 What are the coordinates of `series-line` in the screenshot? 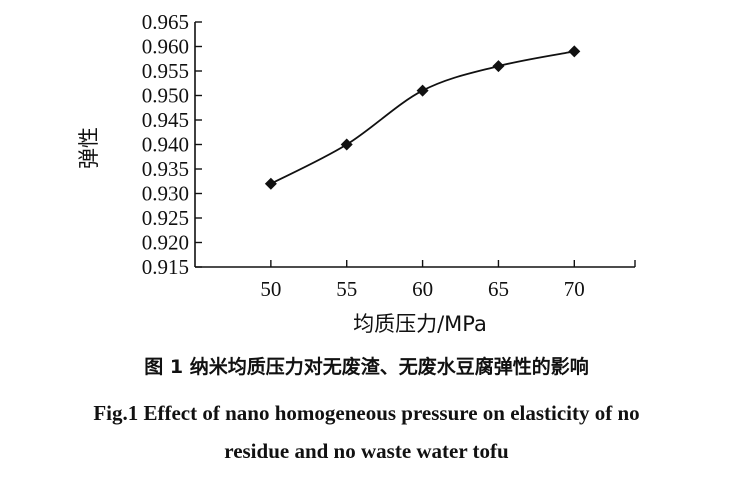 It's located at (422, 117).